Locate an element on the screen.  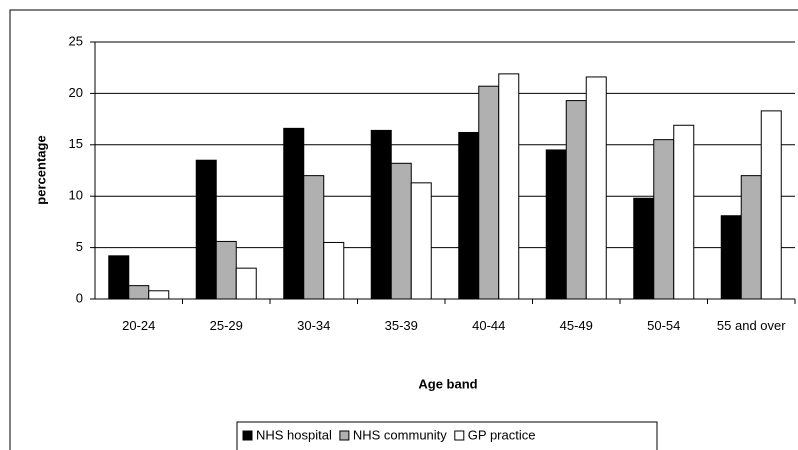
legend-label: NHS hospital is located at coordinates (294, 434).